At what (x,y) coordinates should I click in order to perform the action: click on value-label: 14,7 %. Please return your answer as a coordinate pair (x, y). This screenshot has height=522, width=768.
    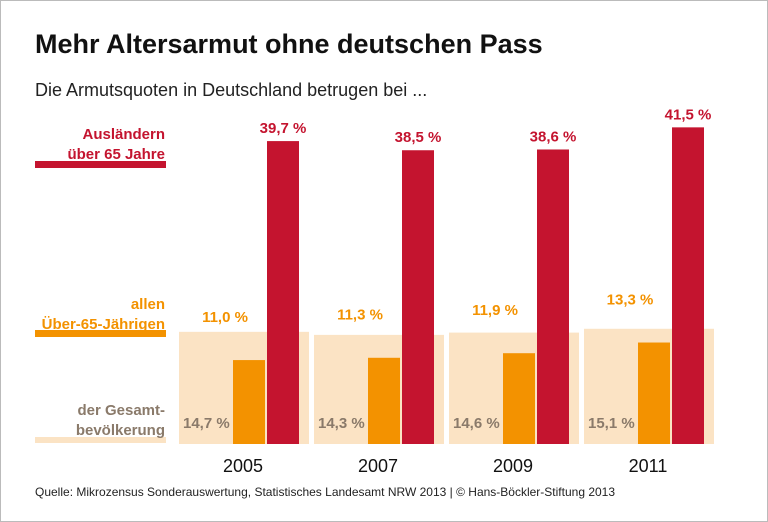
    Looking at the image, I should click on (206, 423).